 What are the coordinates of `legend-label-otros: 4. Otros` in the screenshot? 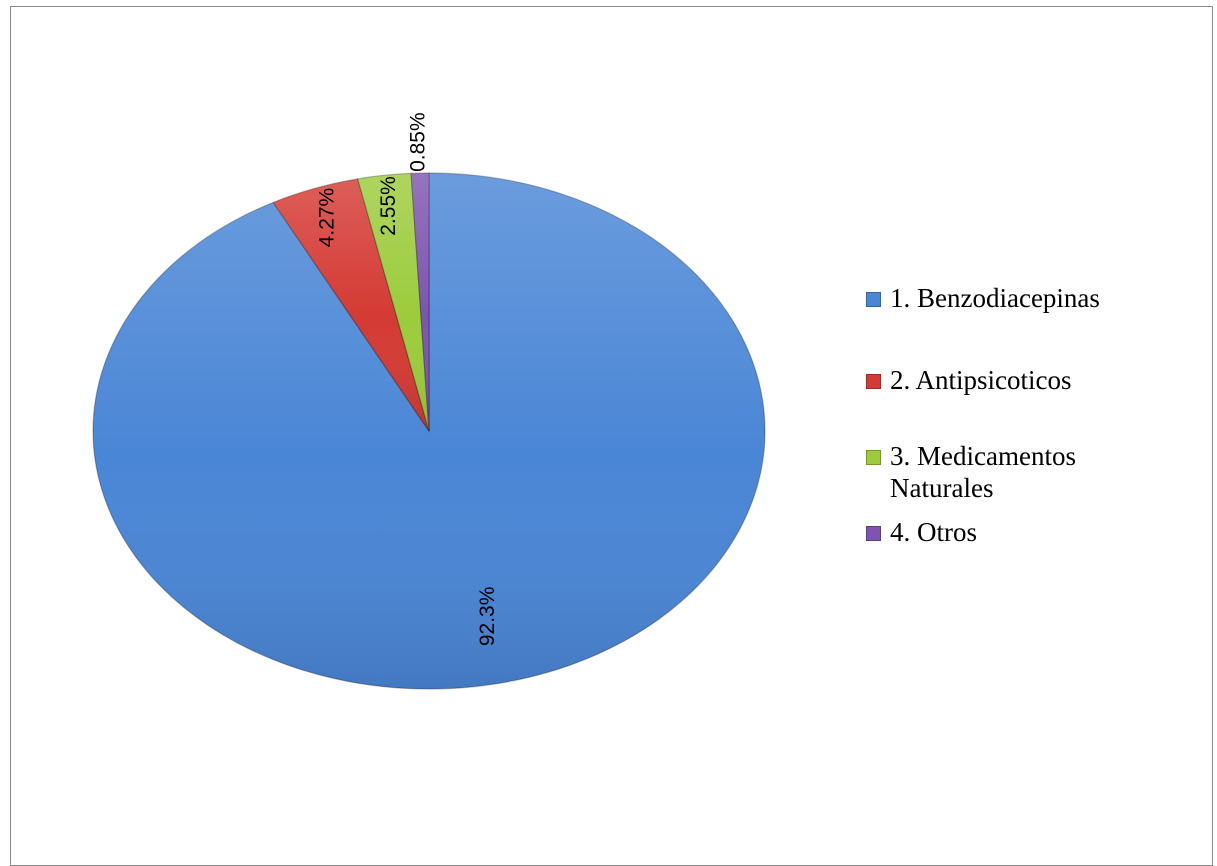 It's located at (933, 532).